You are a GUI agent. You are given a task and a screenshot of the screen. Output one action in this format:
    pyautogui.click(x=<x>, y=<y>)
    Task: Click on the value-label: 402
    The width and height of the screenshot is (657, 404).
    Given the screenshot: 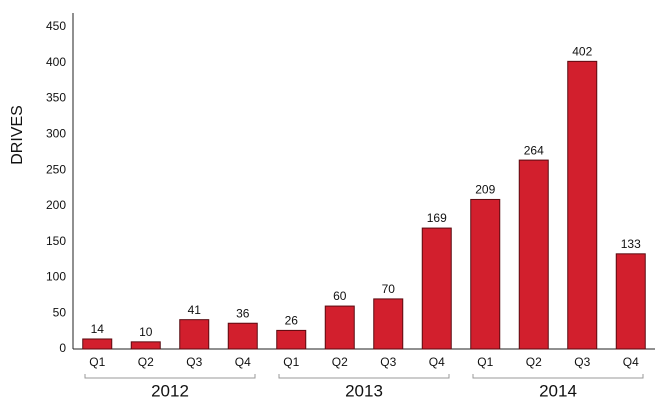 What is the action you would take?
    pyautogui.click(x=582, y=52)
    